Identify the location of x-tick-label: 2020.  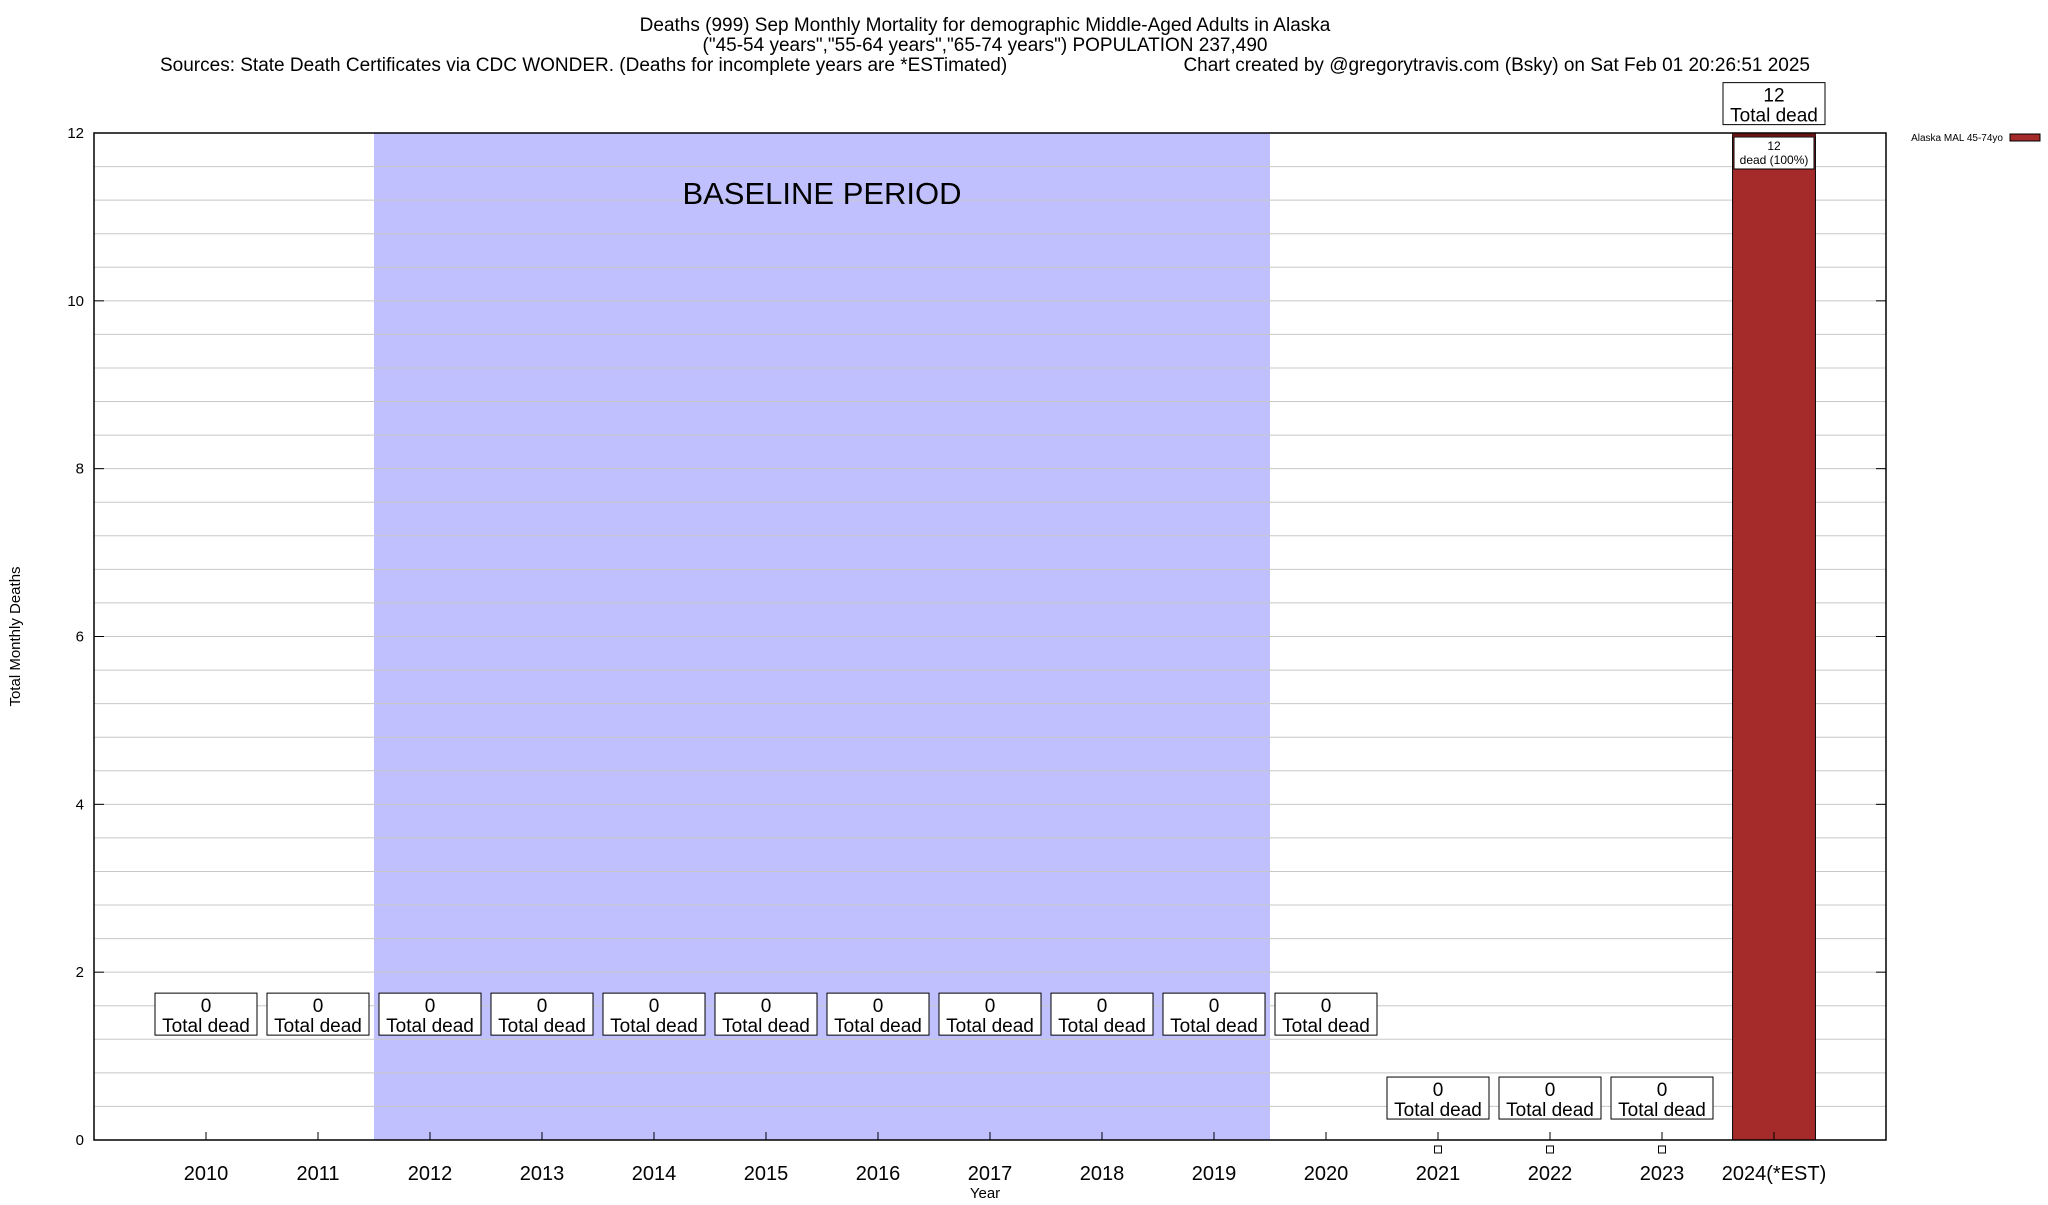
(1326, 1174).